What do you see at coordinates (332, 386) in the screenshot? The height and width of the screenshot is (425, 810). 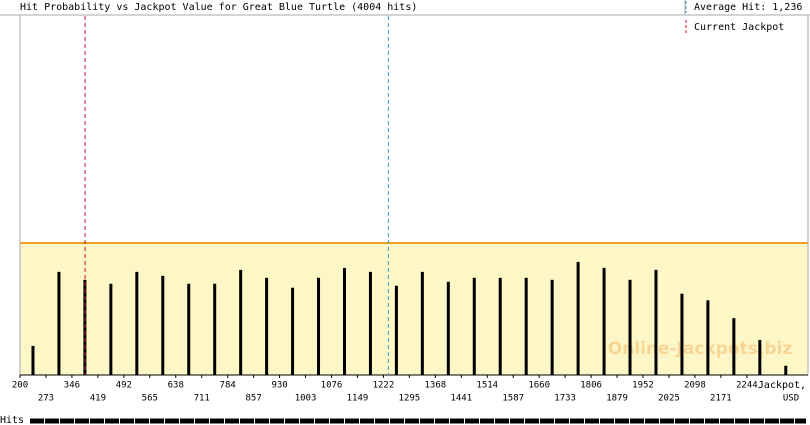 I see `x-tick-label: 1076` at bounding box center [332, 386].